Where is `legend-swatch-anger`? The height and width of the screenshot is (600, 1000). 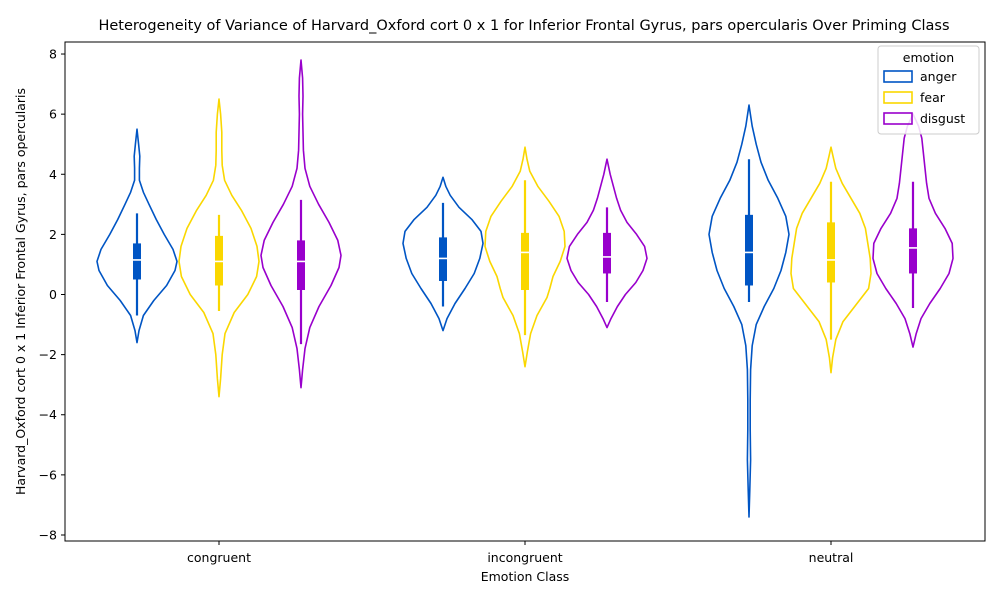
legend-swatch-anger is located at coordinates (898, 76).